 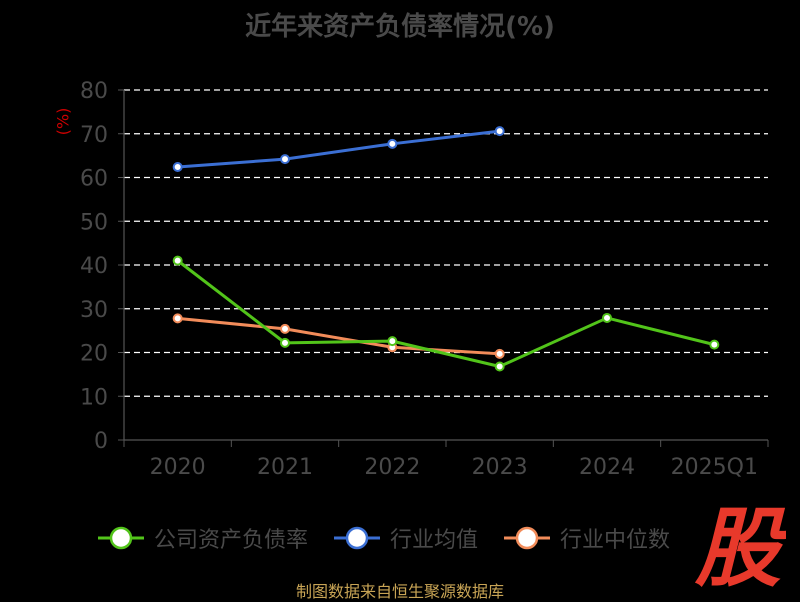 What do you see at coordinates (500, 467) in the screenshot?
I see `x-tick-label: 2023` at bounding box center [500, 467].